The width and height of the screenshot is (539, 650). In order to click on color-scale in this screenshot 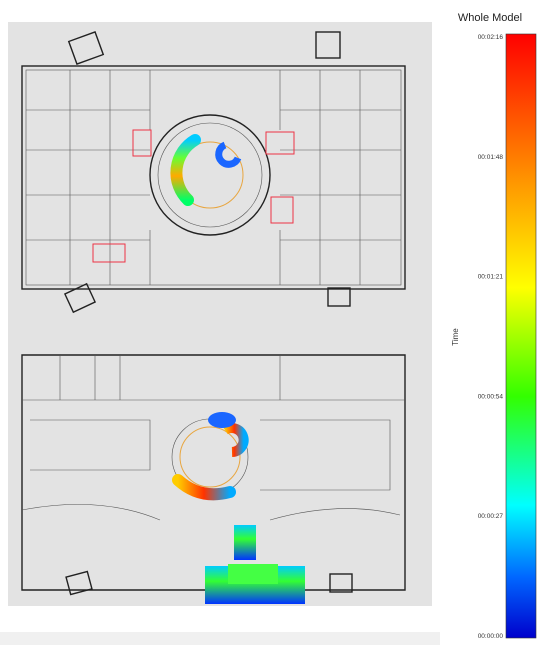, I will do `click(521, 336)`.